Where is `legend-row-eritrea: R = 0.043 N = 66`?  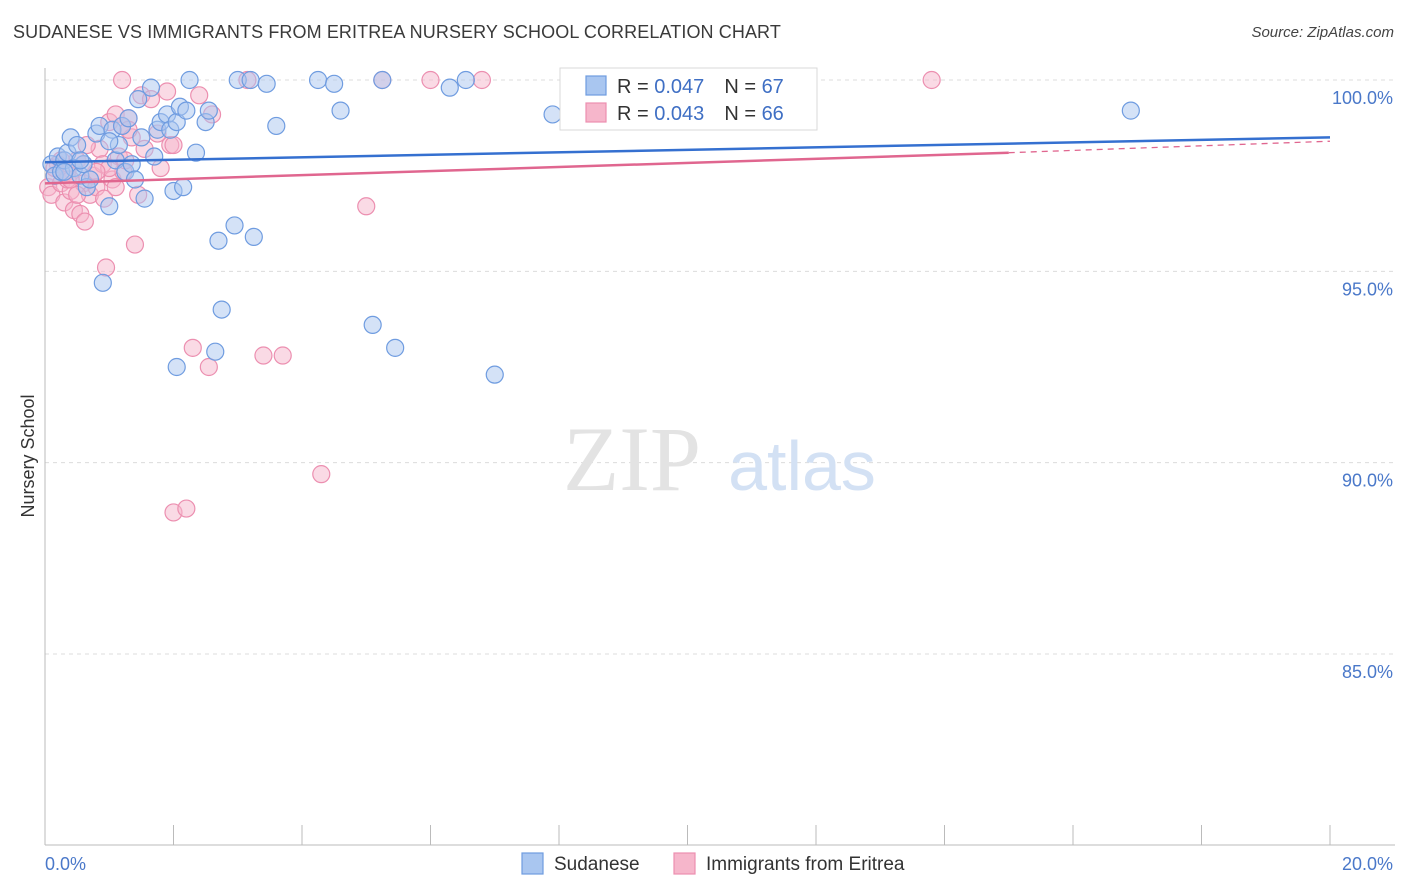
legend-row-eritrea: R = 0.043 N = 66 is located at coordinates (700, 114).